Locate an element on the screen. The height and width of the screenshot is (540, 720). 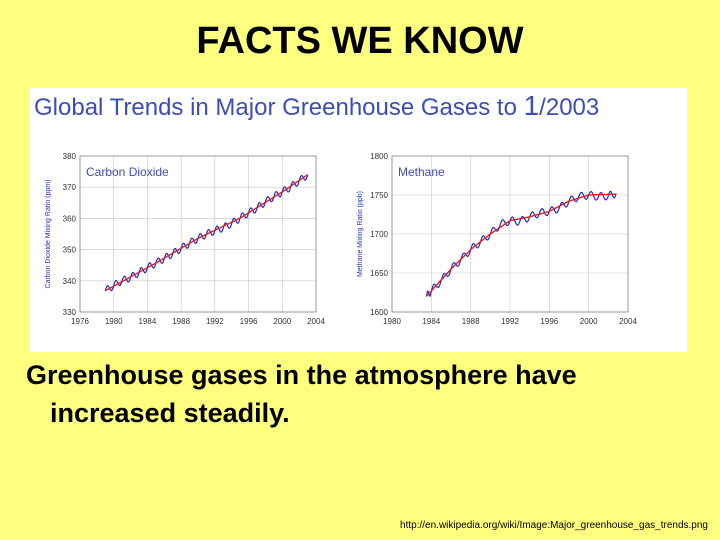
body-line-2: increased steadily. is located at coordinates (170, 413).